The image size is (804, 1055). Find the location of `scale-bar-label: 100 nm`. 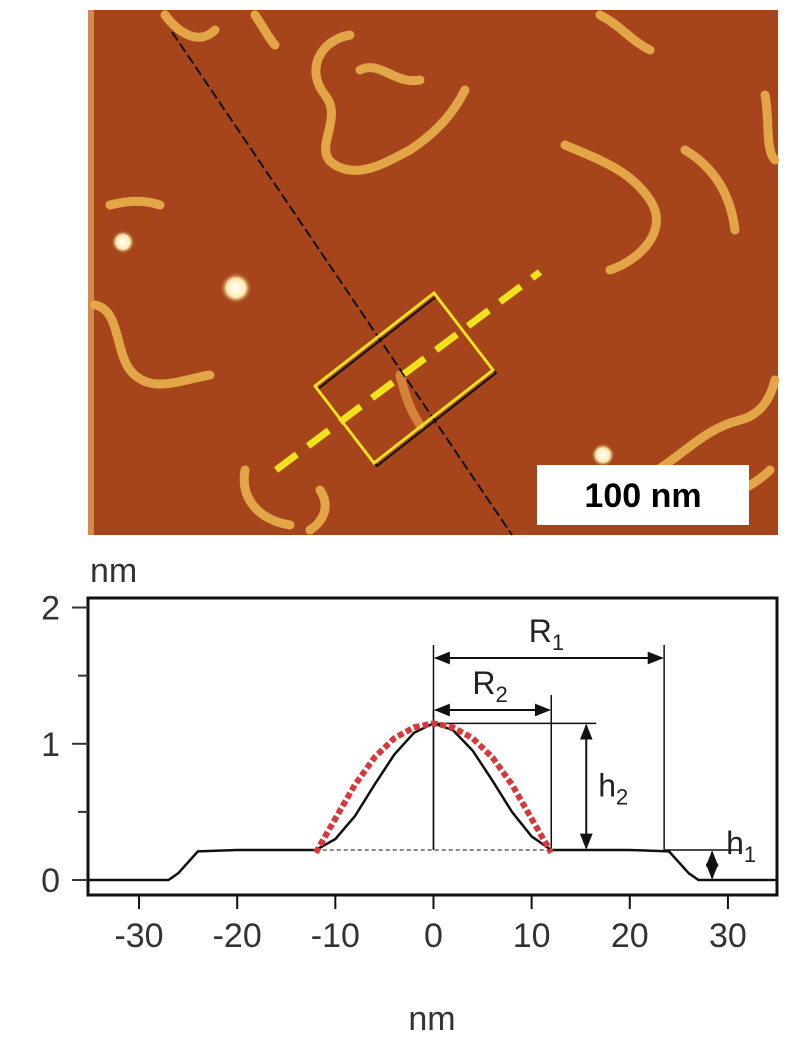

scale-bar-label: 100 nm is located at coordinates (642, 496).